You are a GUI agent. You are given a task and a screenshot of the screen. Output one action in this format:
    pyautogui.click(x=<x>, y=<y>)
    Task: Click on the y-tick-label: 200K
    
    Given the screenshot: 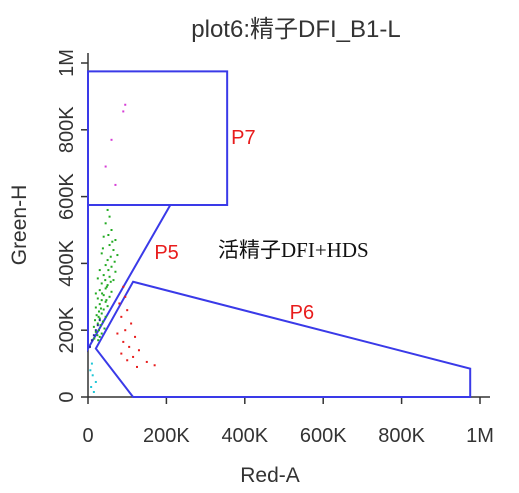 What is the action you would take?
    pyautogui.click(x=67, y=329)
    